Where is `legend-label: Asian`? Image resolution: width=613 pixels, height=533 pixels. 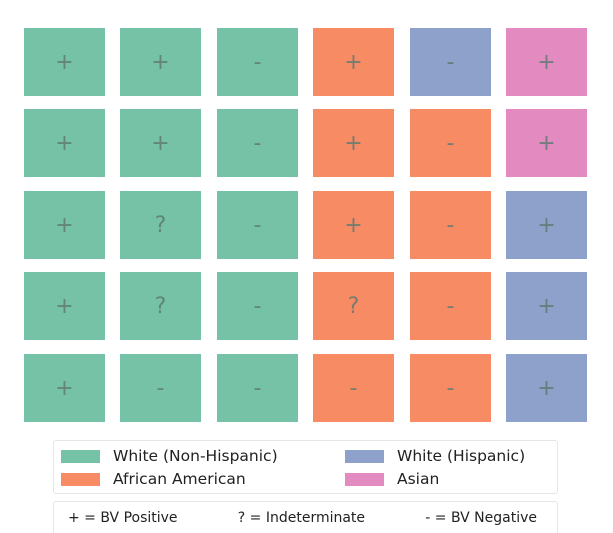 legend-label: Asian is located at coordinates (418, 479).